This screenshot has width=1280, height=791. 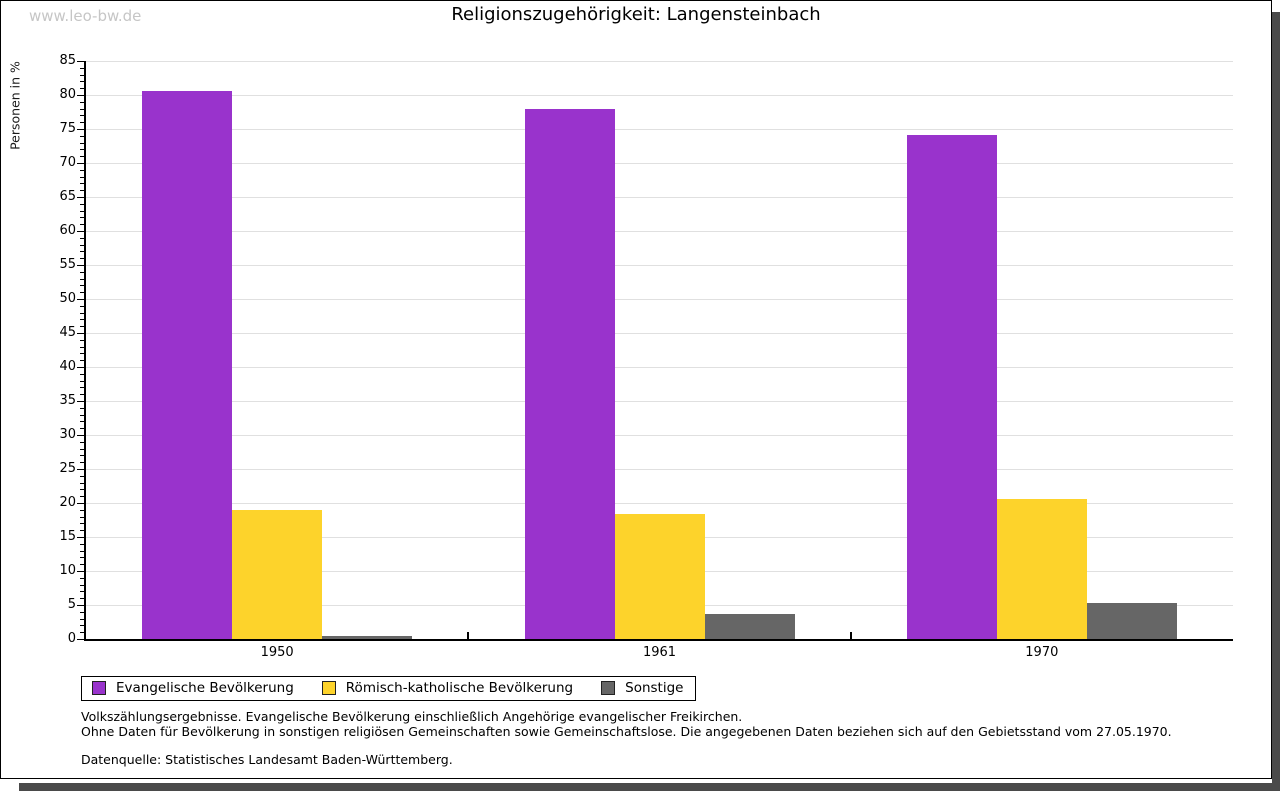 What do you see at coordinates (67, 298) in the screenshot?
I see `y-tick-label-50: 50` at bounding box center [67, 298].